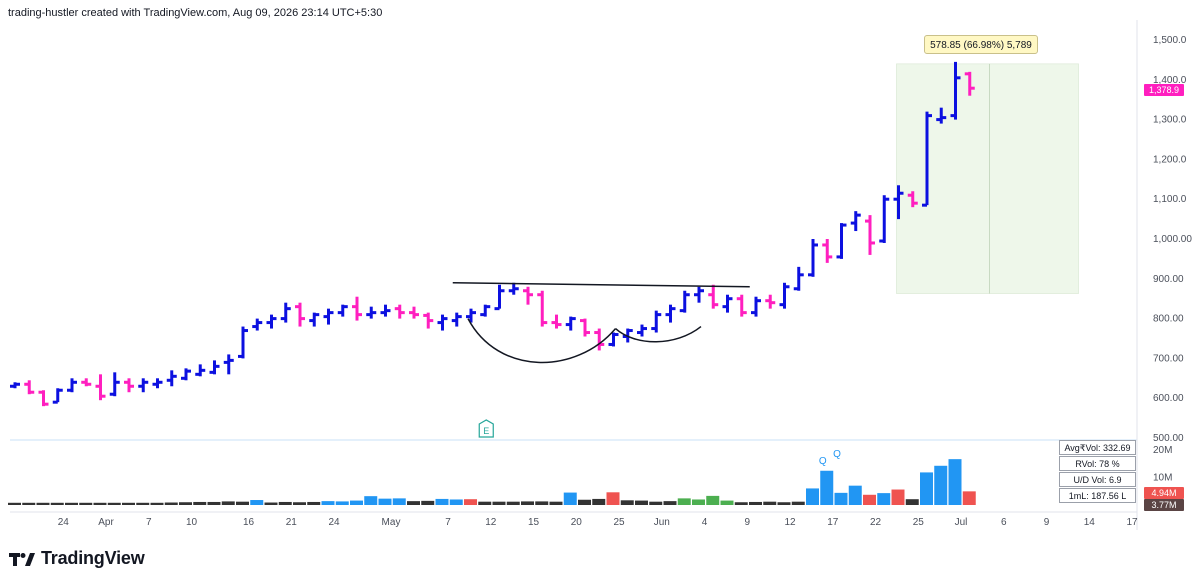  I want to click on measure-zone-rect, so click(987, 178).